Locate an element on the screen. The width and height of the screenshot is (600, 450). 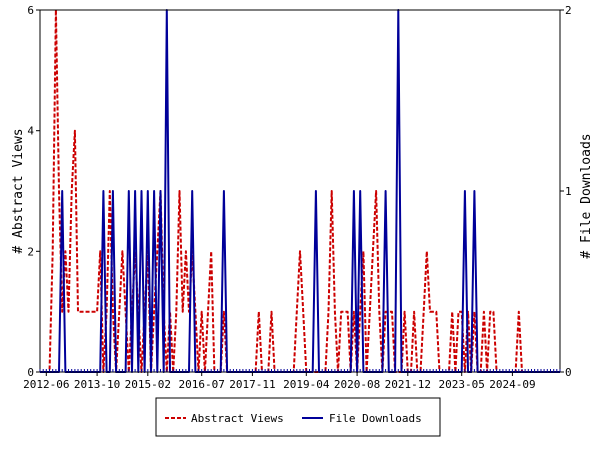
legend-label-file-downloads: File Downloads is located at coordinates (375, 418).